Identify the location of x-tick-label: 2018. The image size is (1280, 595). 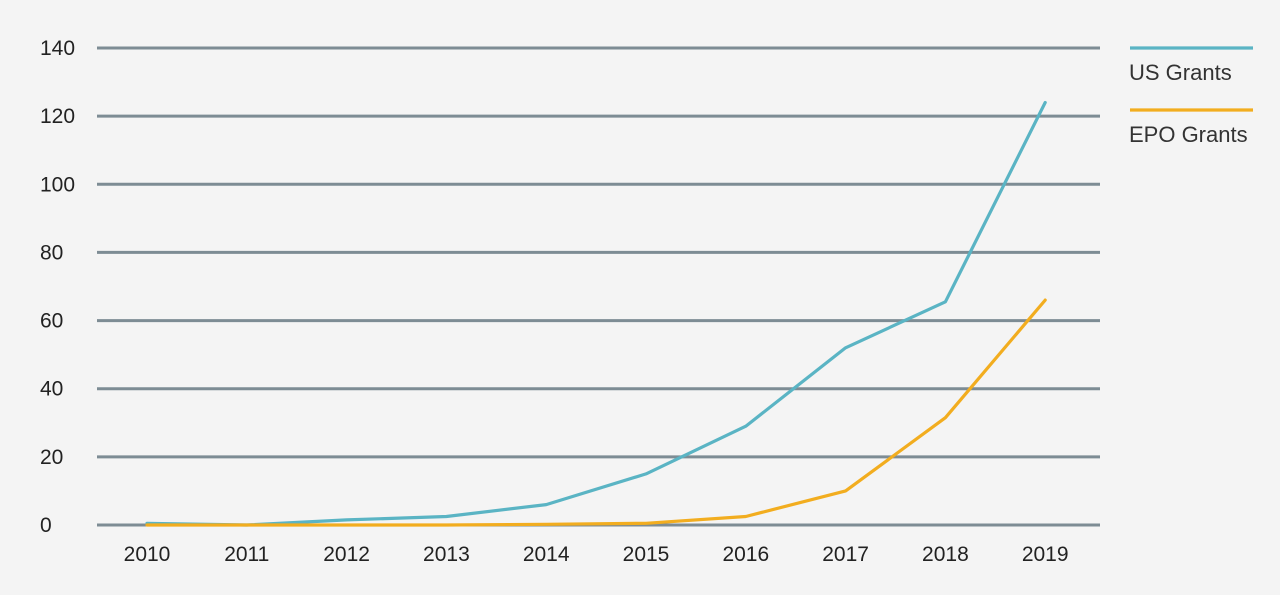
(945, 554).